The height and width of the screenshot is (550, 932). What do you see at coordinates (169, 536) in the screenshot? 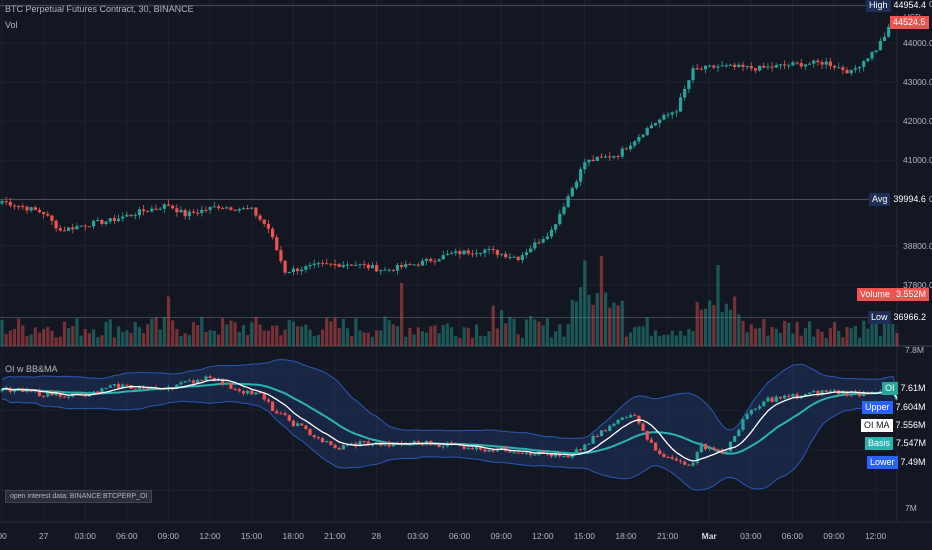
I see `time-axis-tick: 09:00` at bounding box center [169, 536].